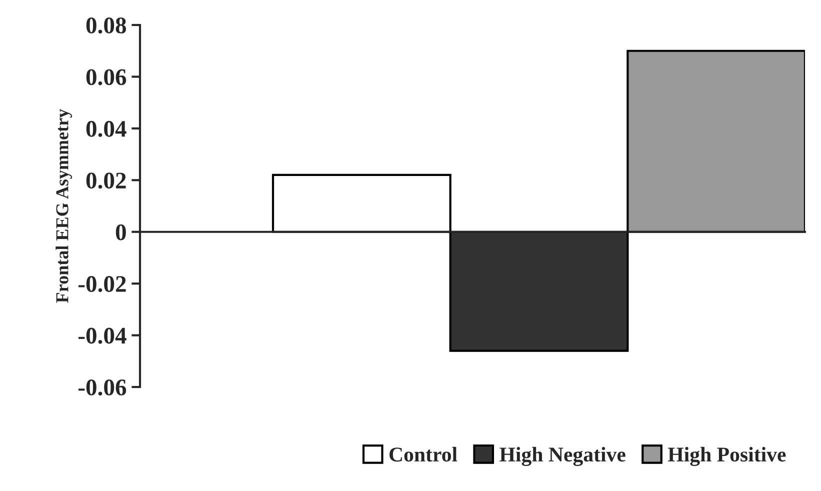  What do you see at coordinates (727, 456) in the screenshot?
I see `legend-label: High Positive` at bounding box center [727, 456].